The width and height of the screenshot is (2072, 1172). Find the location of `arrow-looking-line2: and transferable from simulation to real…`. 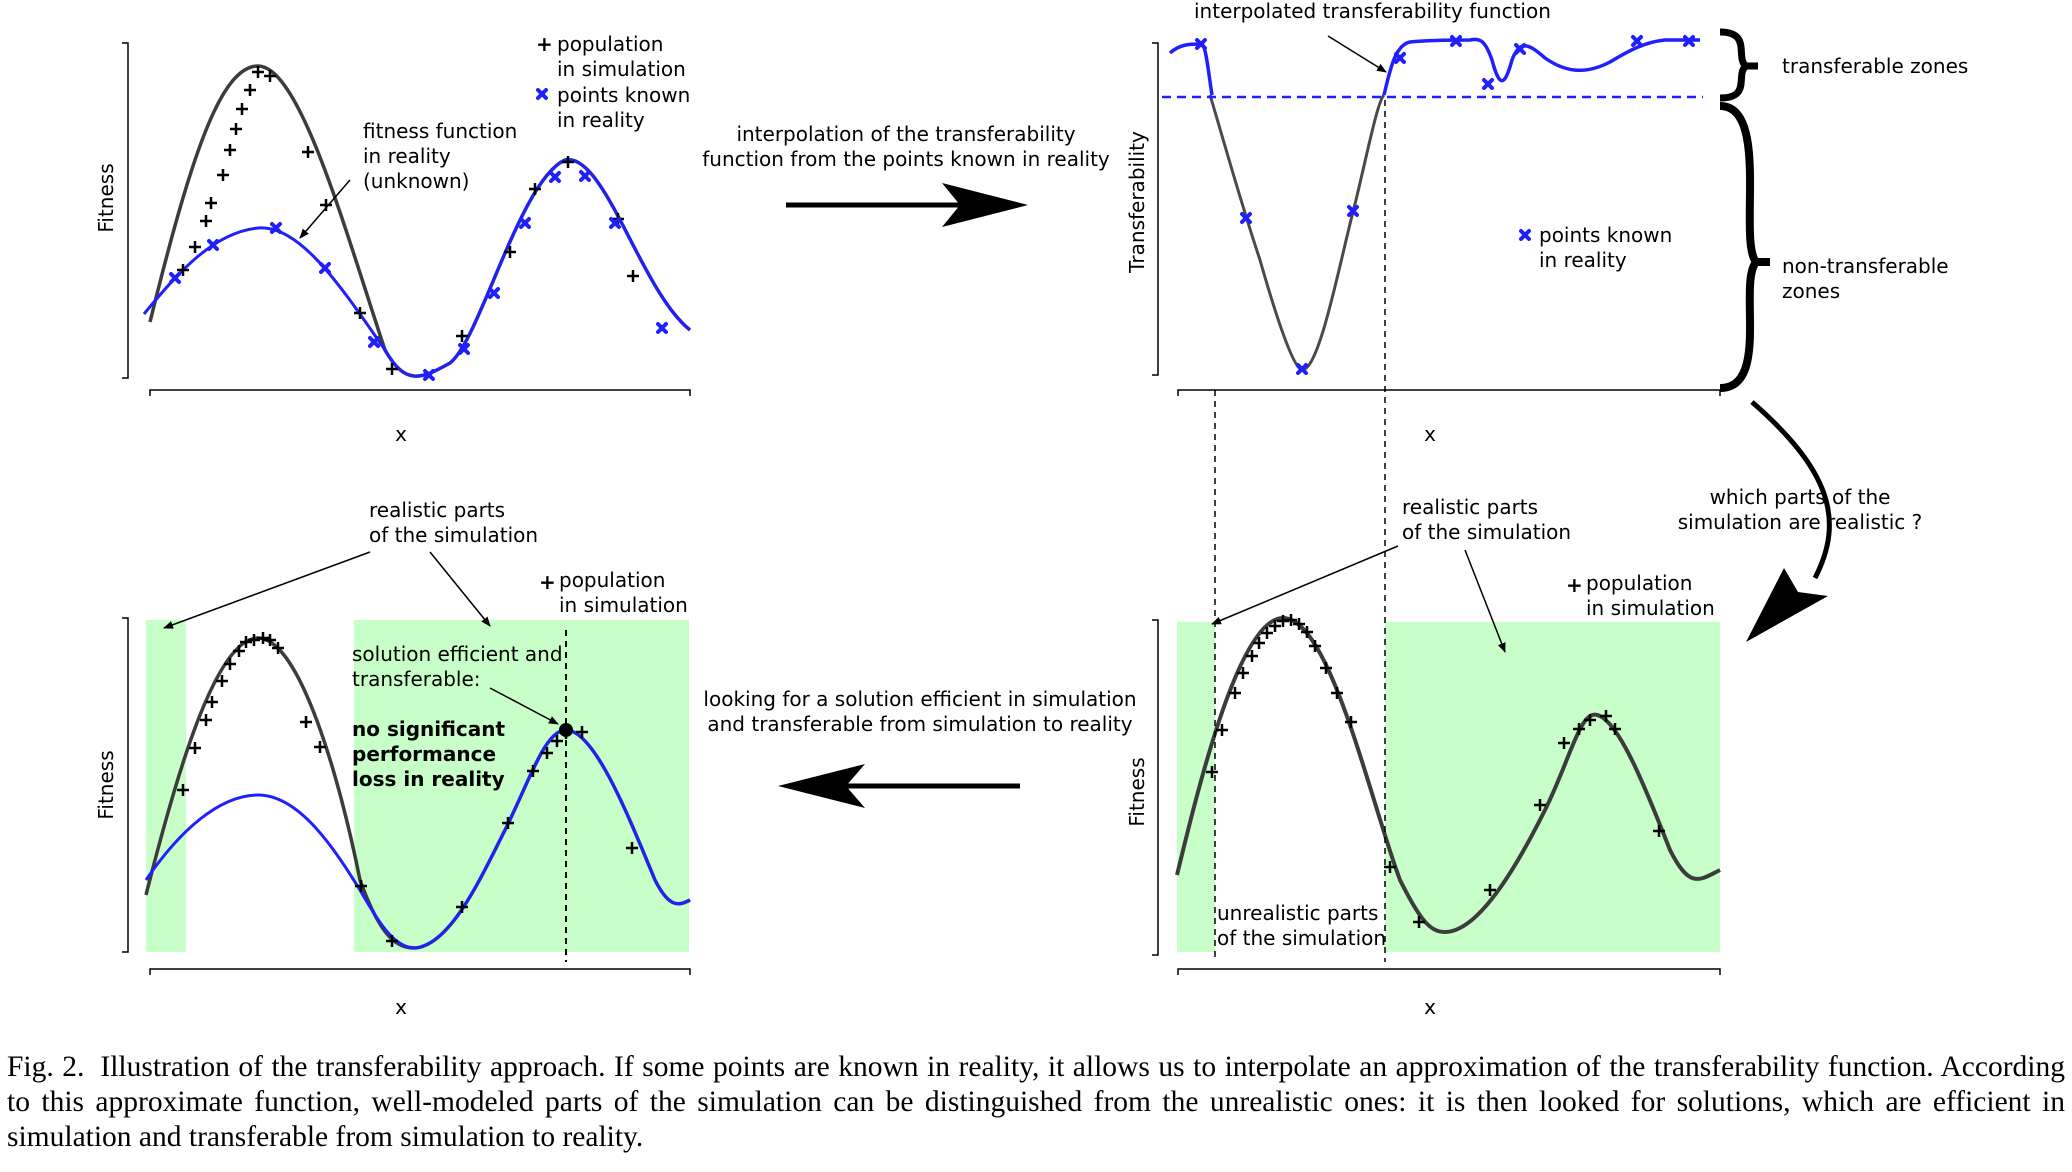

arrow-looking-line2: and transferable from simulation to real… is located at coordinates (919, 724).